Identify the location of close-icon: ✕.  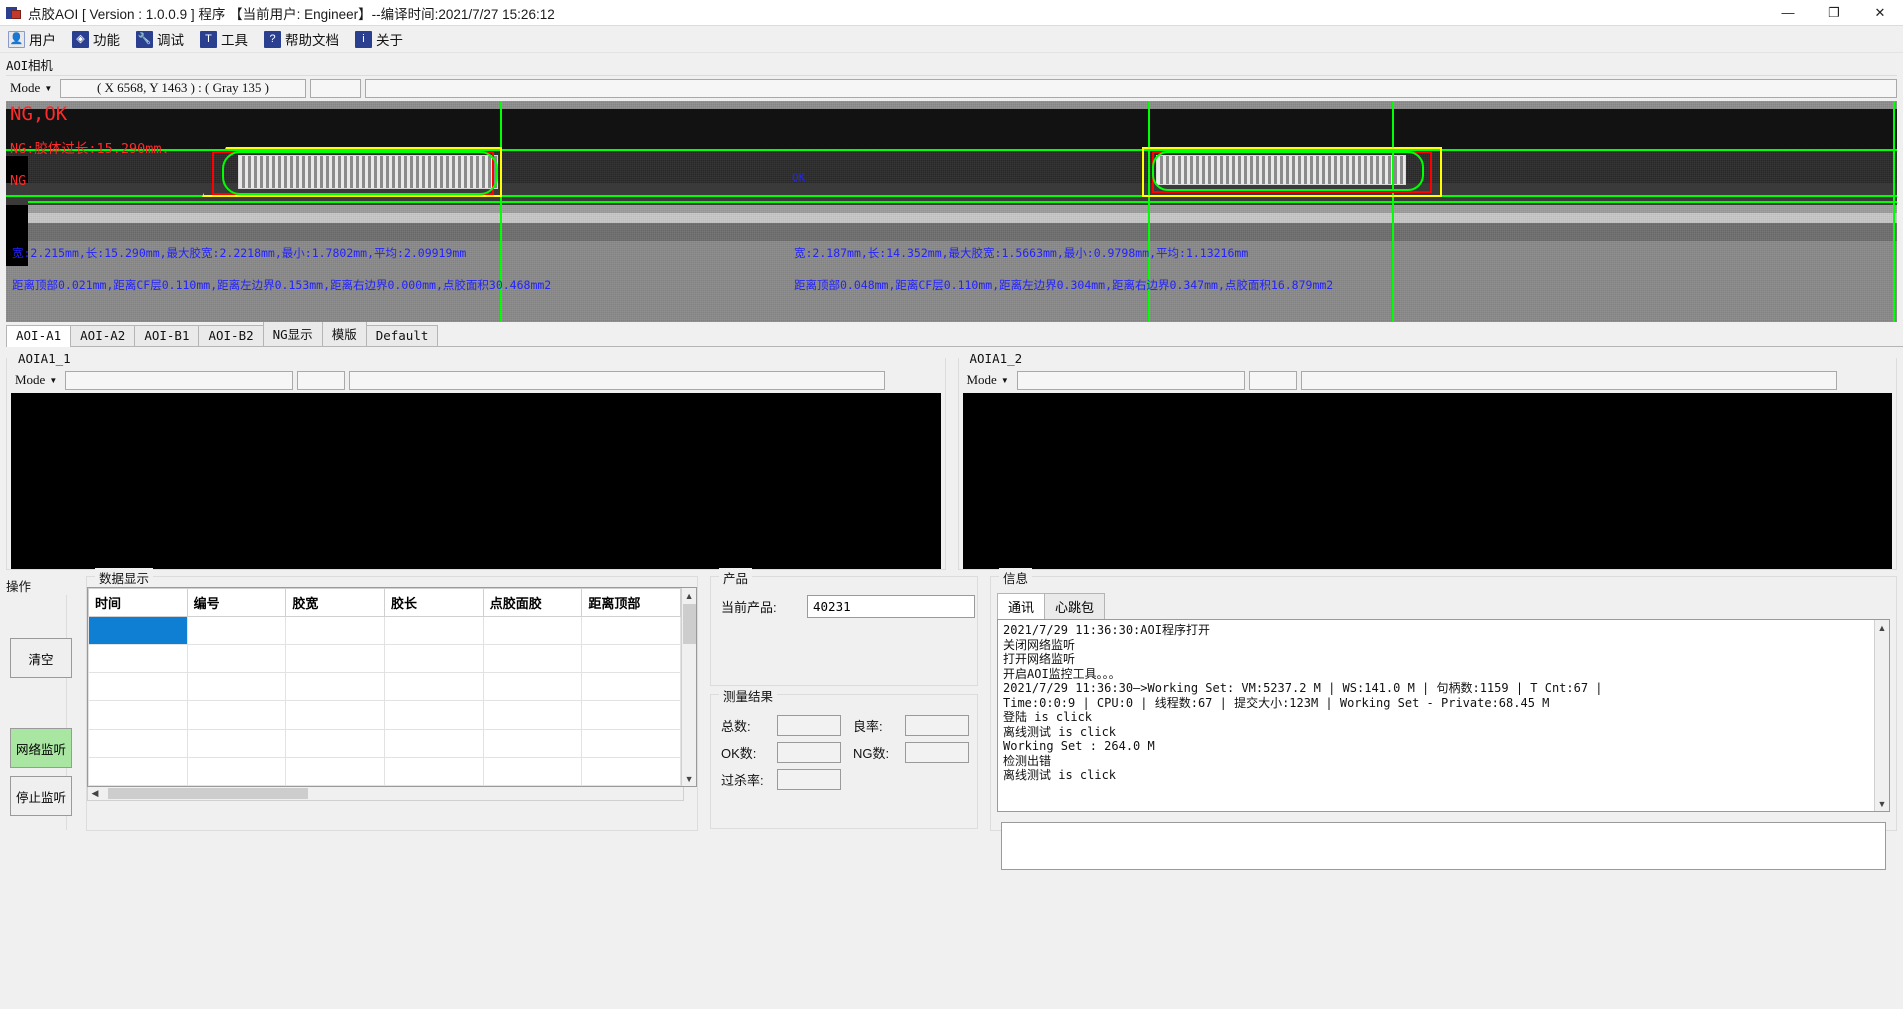
(1880, 12).